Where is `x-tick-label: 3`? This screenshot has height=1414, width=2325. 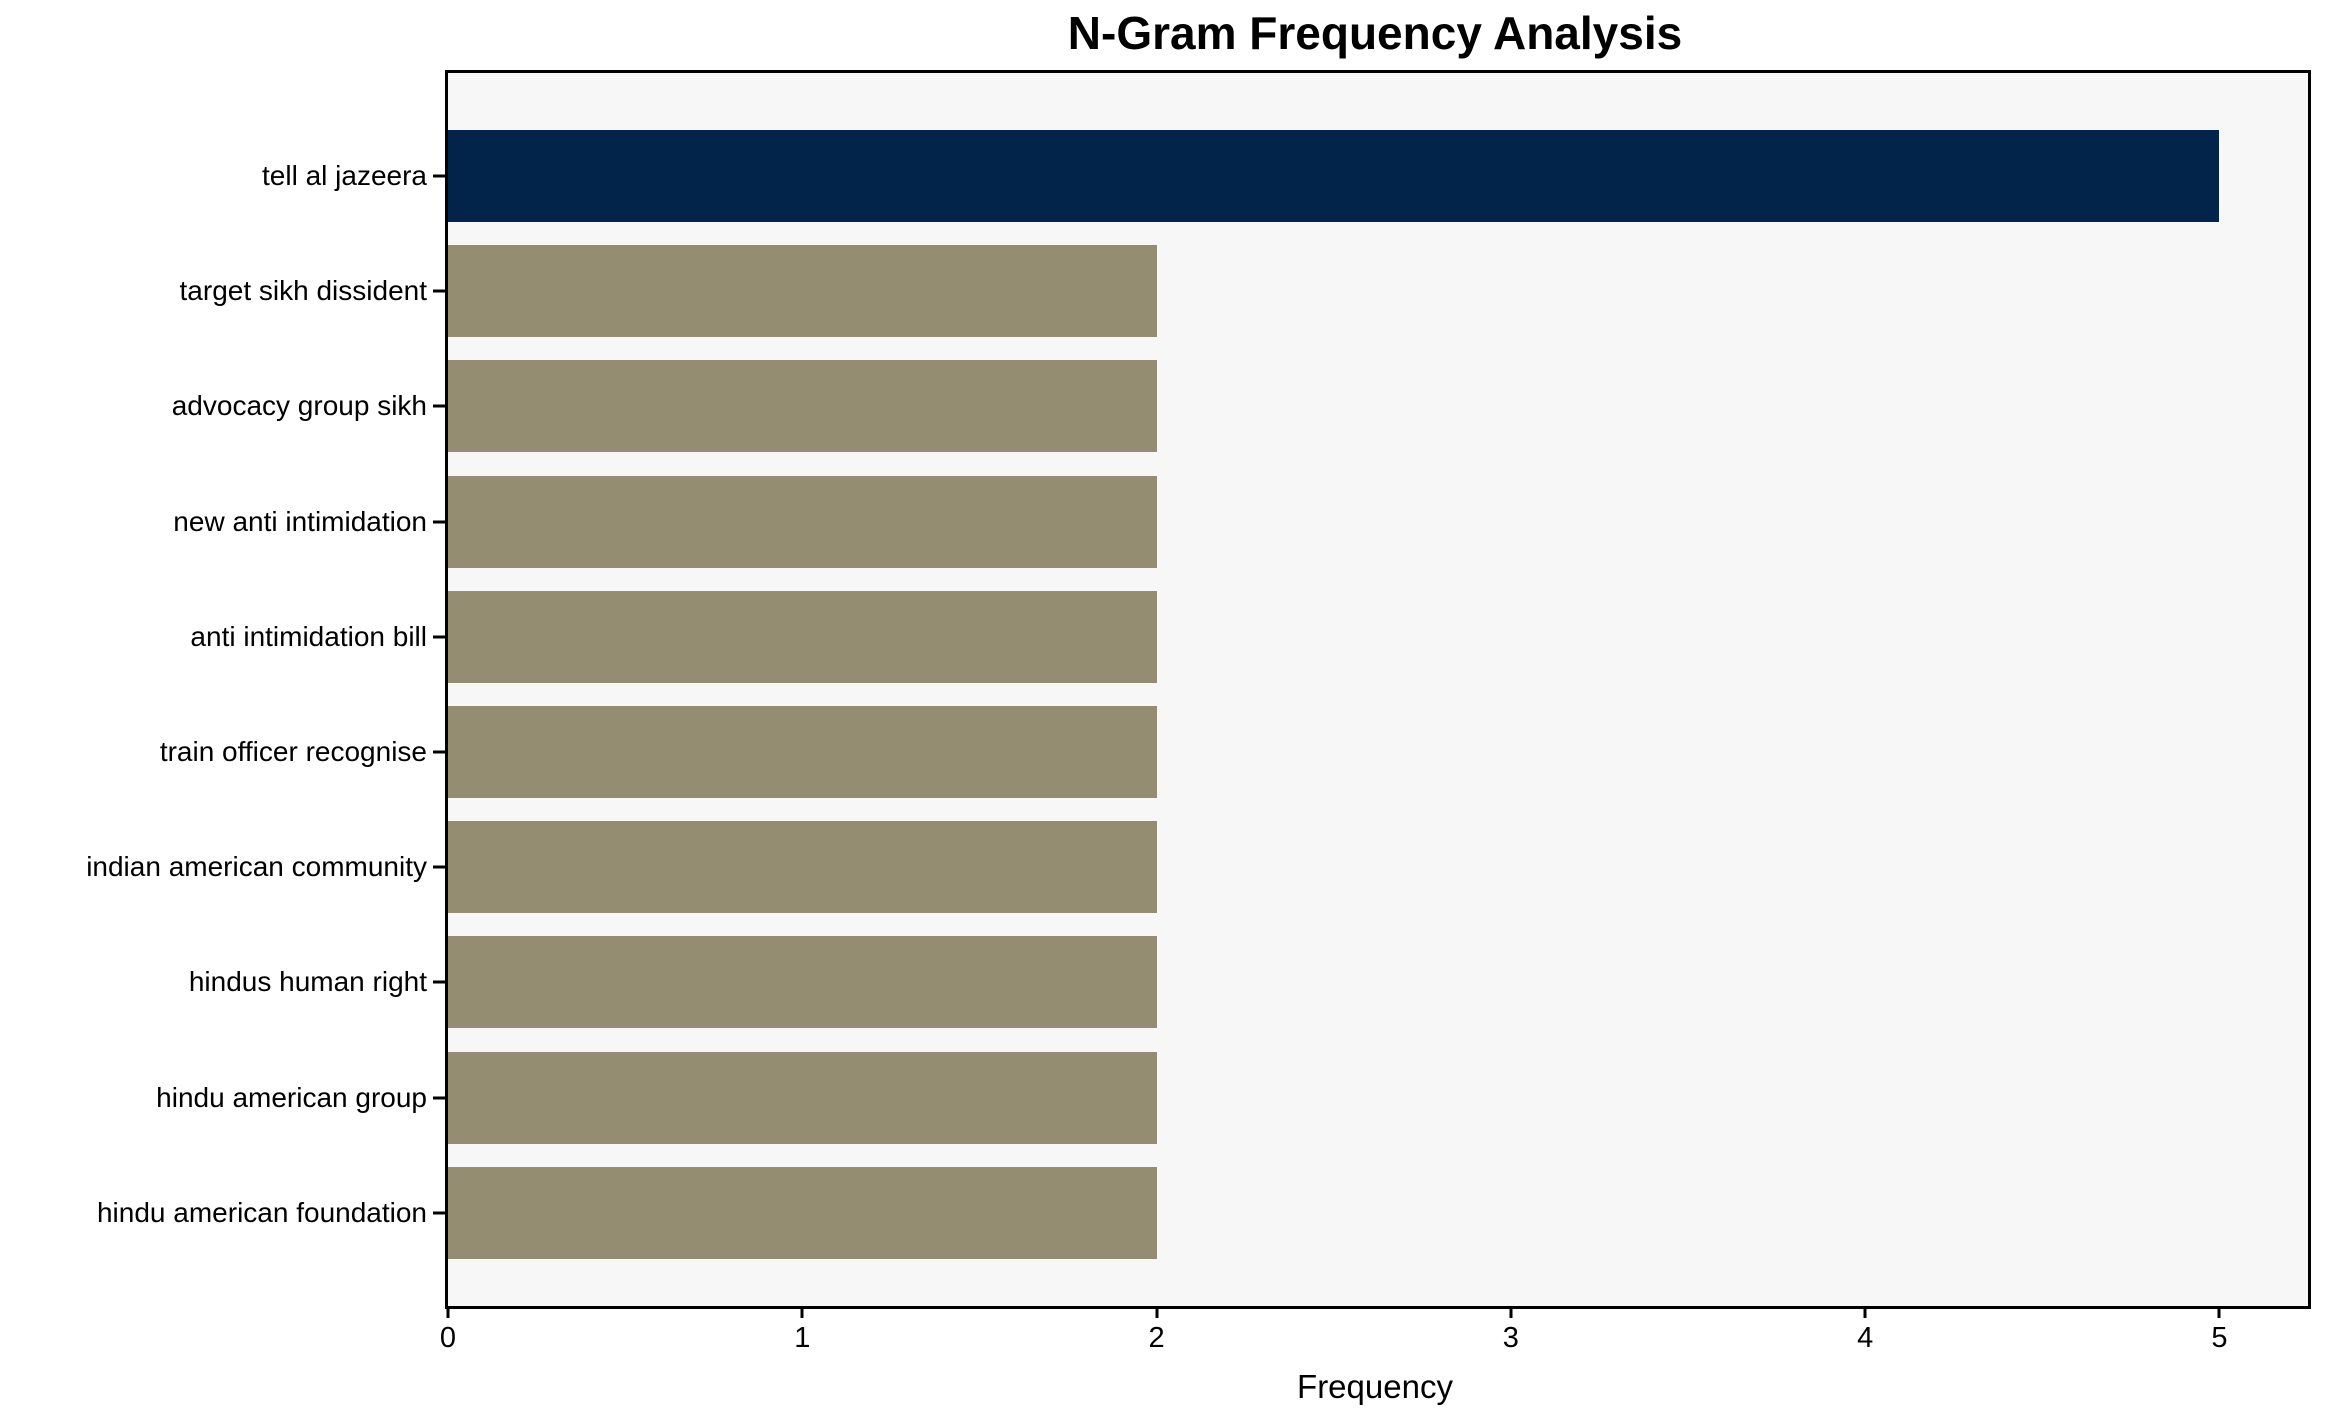
x-tick-label: 3 is located at coordinates (1510, 1338).